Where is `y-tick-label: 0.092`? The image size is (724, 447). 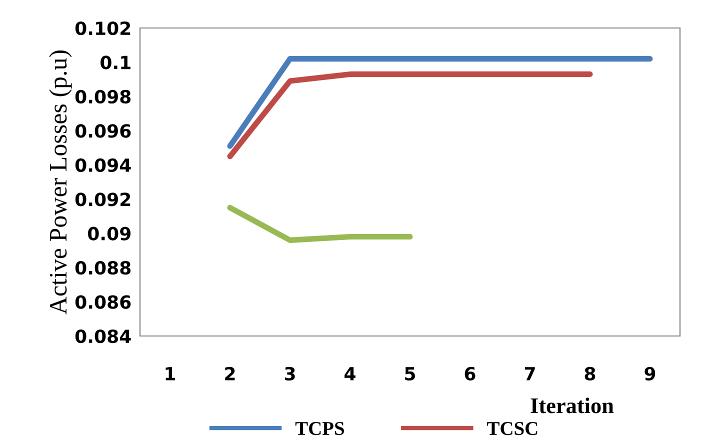 y-tick-label: 0.092 is located at coordinates (102, 199).